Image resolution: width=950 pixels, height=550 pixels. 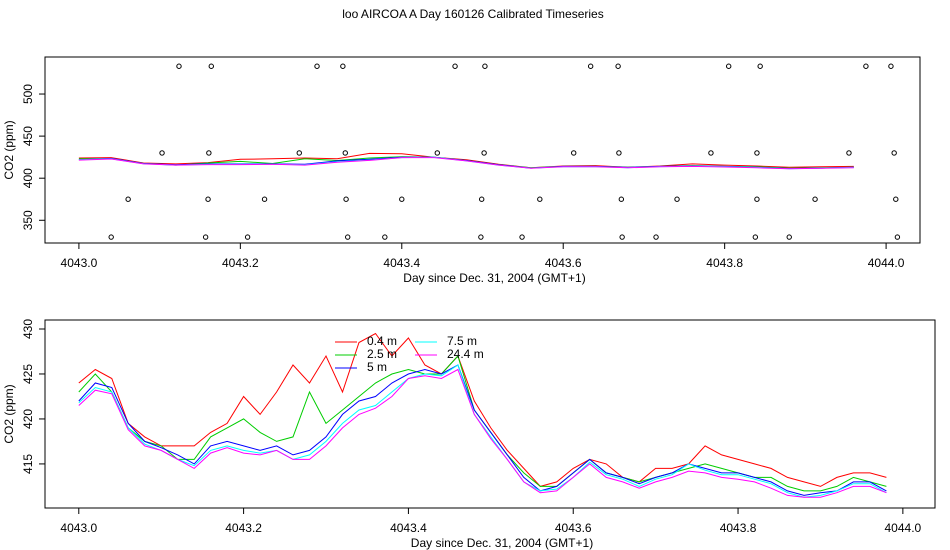 What do you see at coordinates (28, 419) in the screenshot?
I see `y-tick-label: 420` at bounding box center [28, 419].